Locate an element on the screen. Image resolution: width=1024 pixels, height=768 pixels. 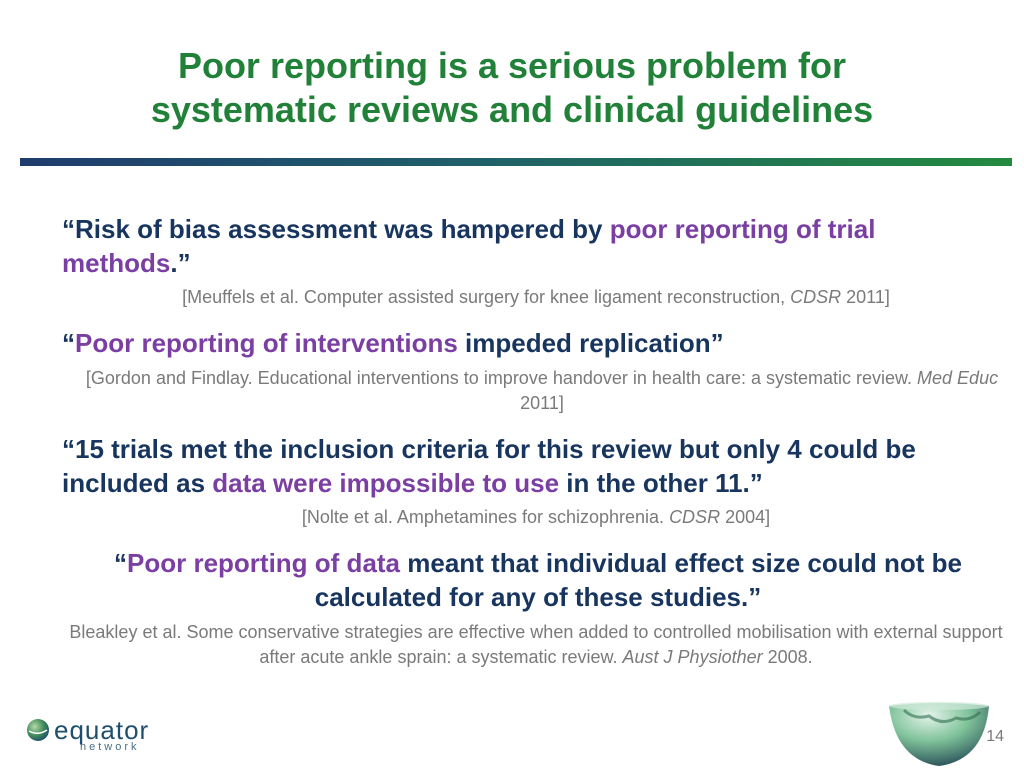
equator-logo: equator network is located at coordinates (91, 734).